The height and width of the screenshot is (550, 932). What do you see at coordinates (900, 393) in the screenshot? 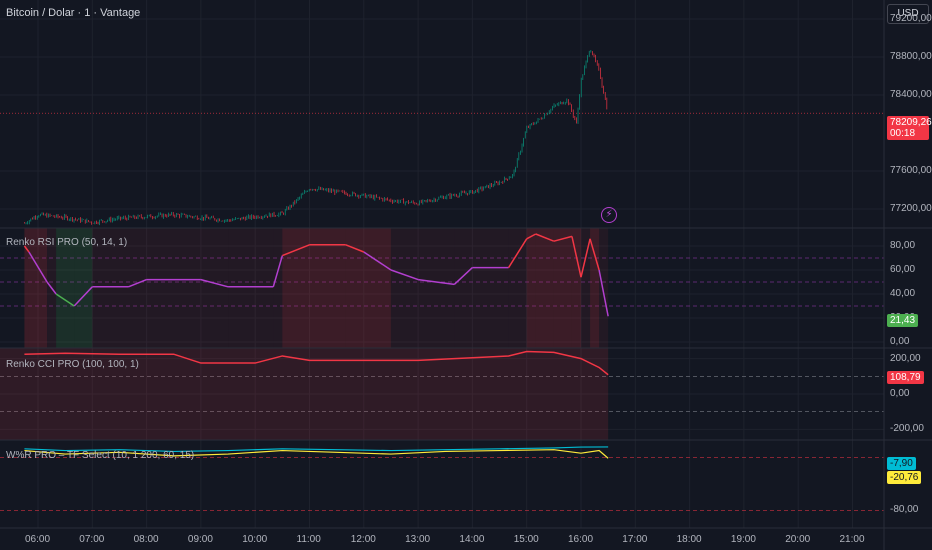
I see `cci-tick-label: 0,00` at bounding box center [900, 393].